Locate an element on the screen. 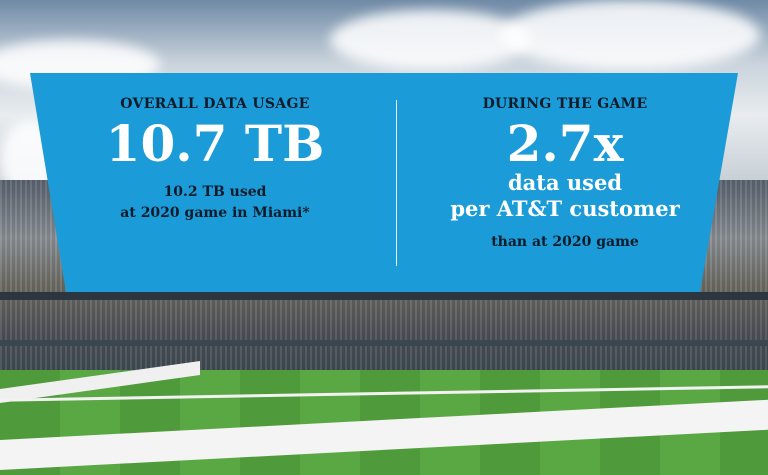  overall-value: 10.7 TB is located at coordinates (215, 143).